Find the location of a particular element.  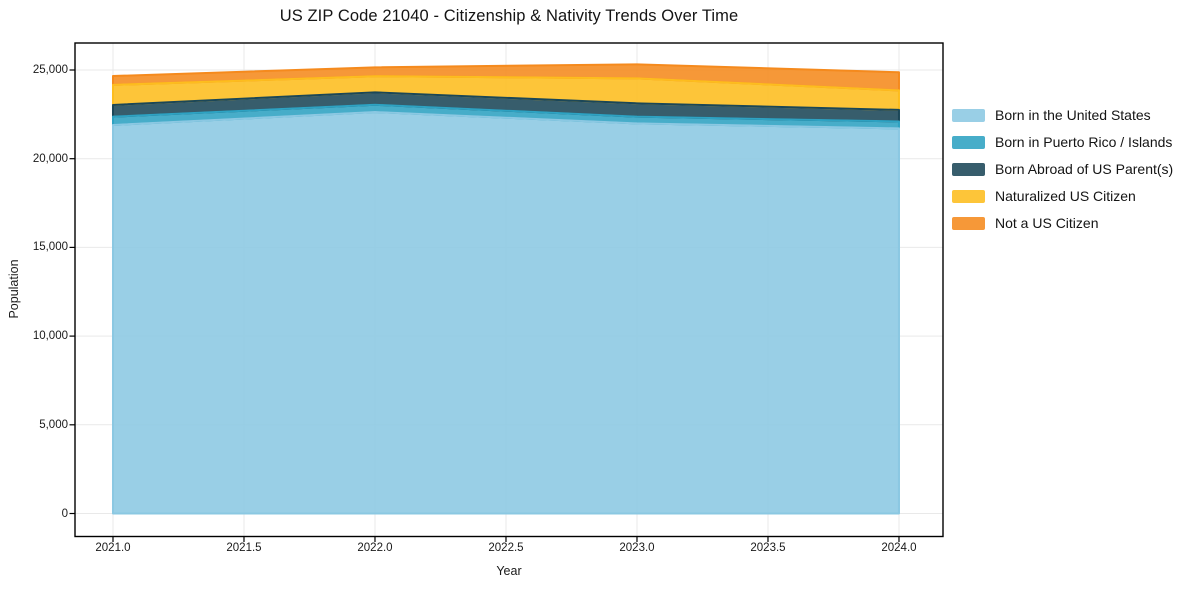

y-axis-label: Population is located at coordinates (14, 289).